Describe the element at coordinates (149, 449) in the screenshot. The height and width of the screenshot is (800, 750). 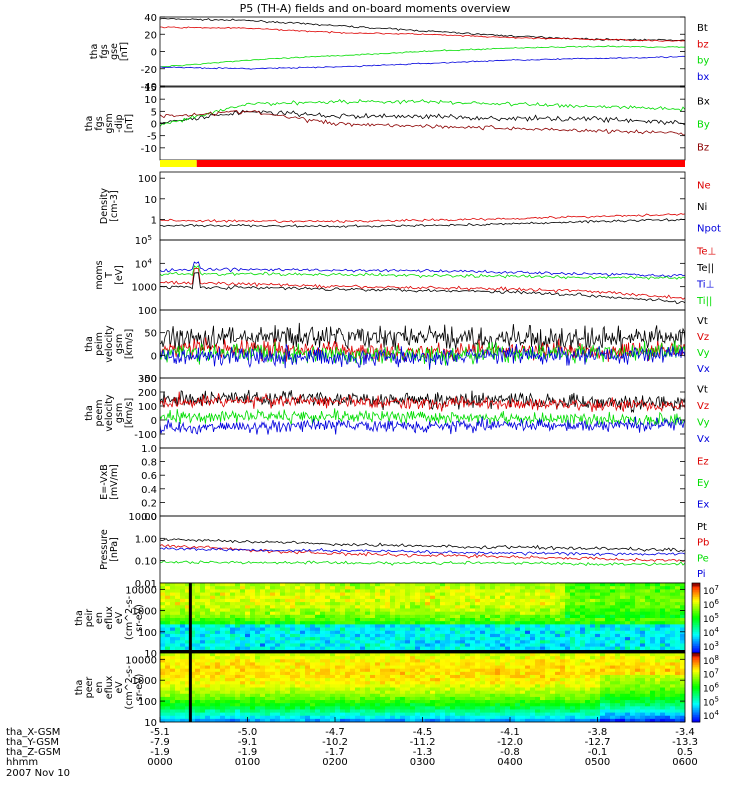
I see `y-tick-label: 1.0` at that location.